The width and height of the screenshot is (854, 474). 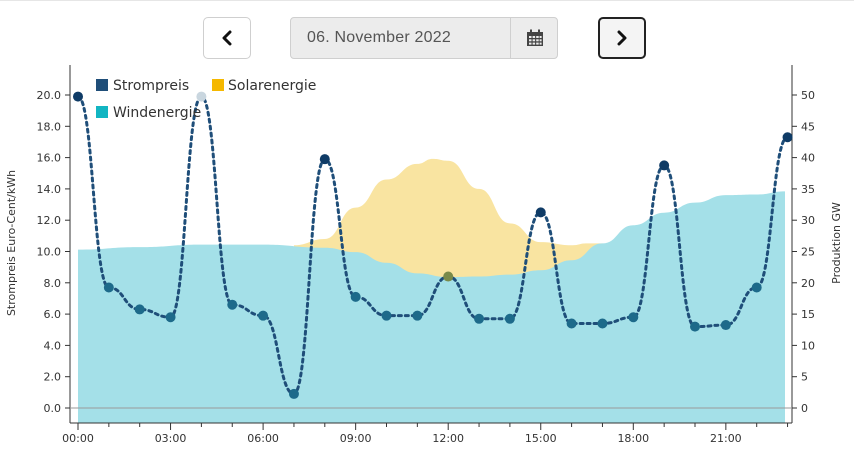 What do you see at coordinates (49, 95) in the screenshot?
I see `y-left-tick-label: 20.0` at bounding box center [49, 95].